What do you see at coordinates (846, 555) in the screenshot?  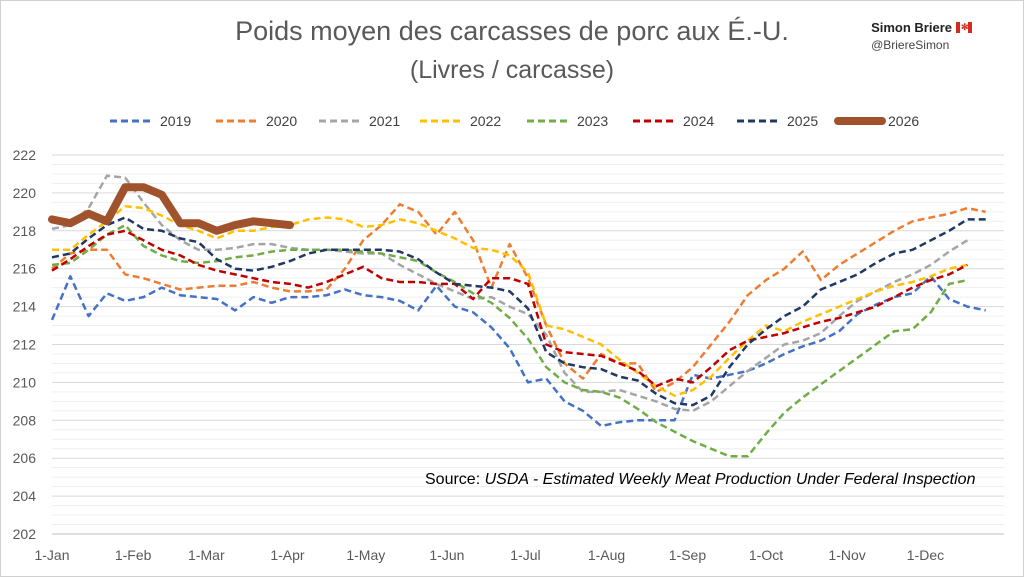 I see `x-tick-label: 1-Nov` at bounding box center [846, 555].